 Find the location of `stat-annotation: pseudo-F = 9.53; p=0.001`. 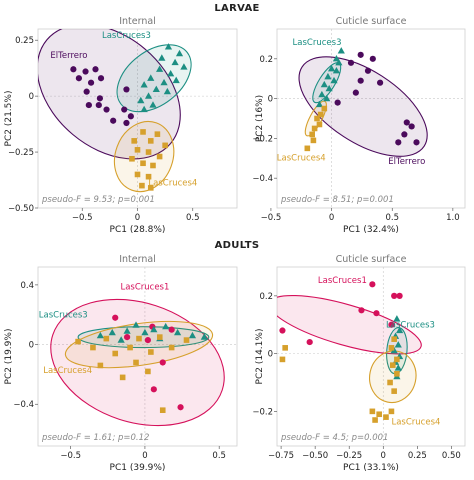

stat-annotation: pseudo-F = 9.53; p=0.001 is located at coordinates (98, 200).